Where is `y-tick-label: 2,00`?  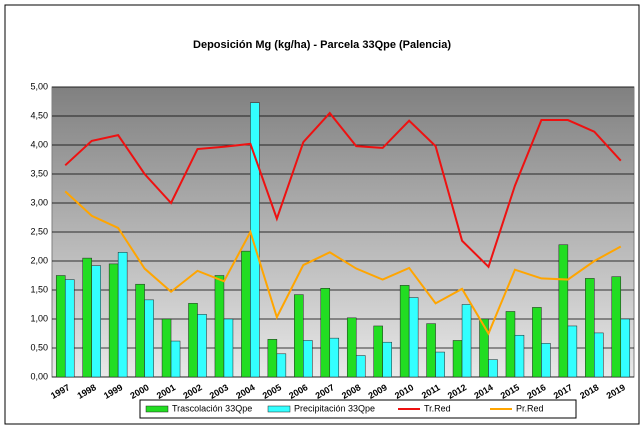 y-tick-label: 2,00 is located at coordinates (39, 260).